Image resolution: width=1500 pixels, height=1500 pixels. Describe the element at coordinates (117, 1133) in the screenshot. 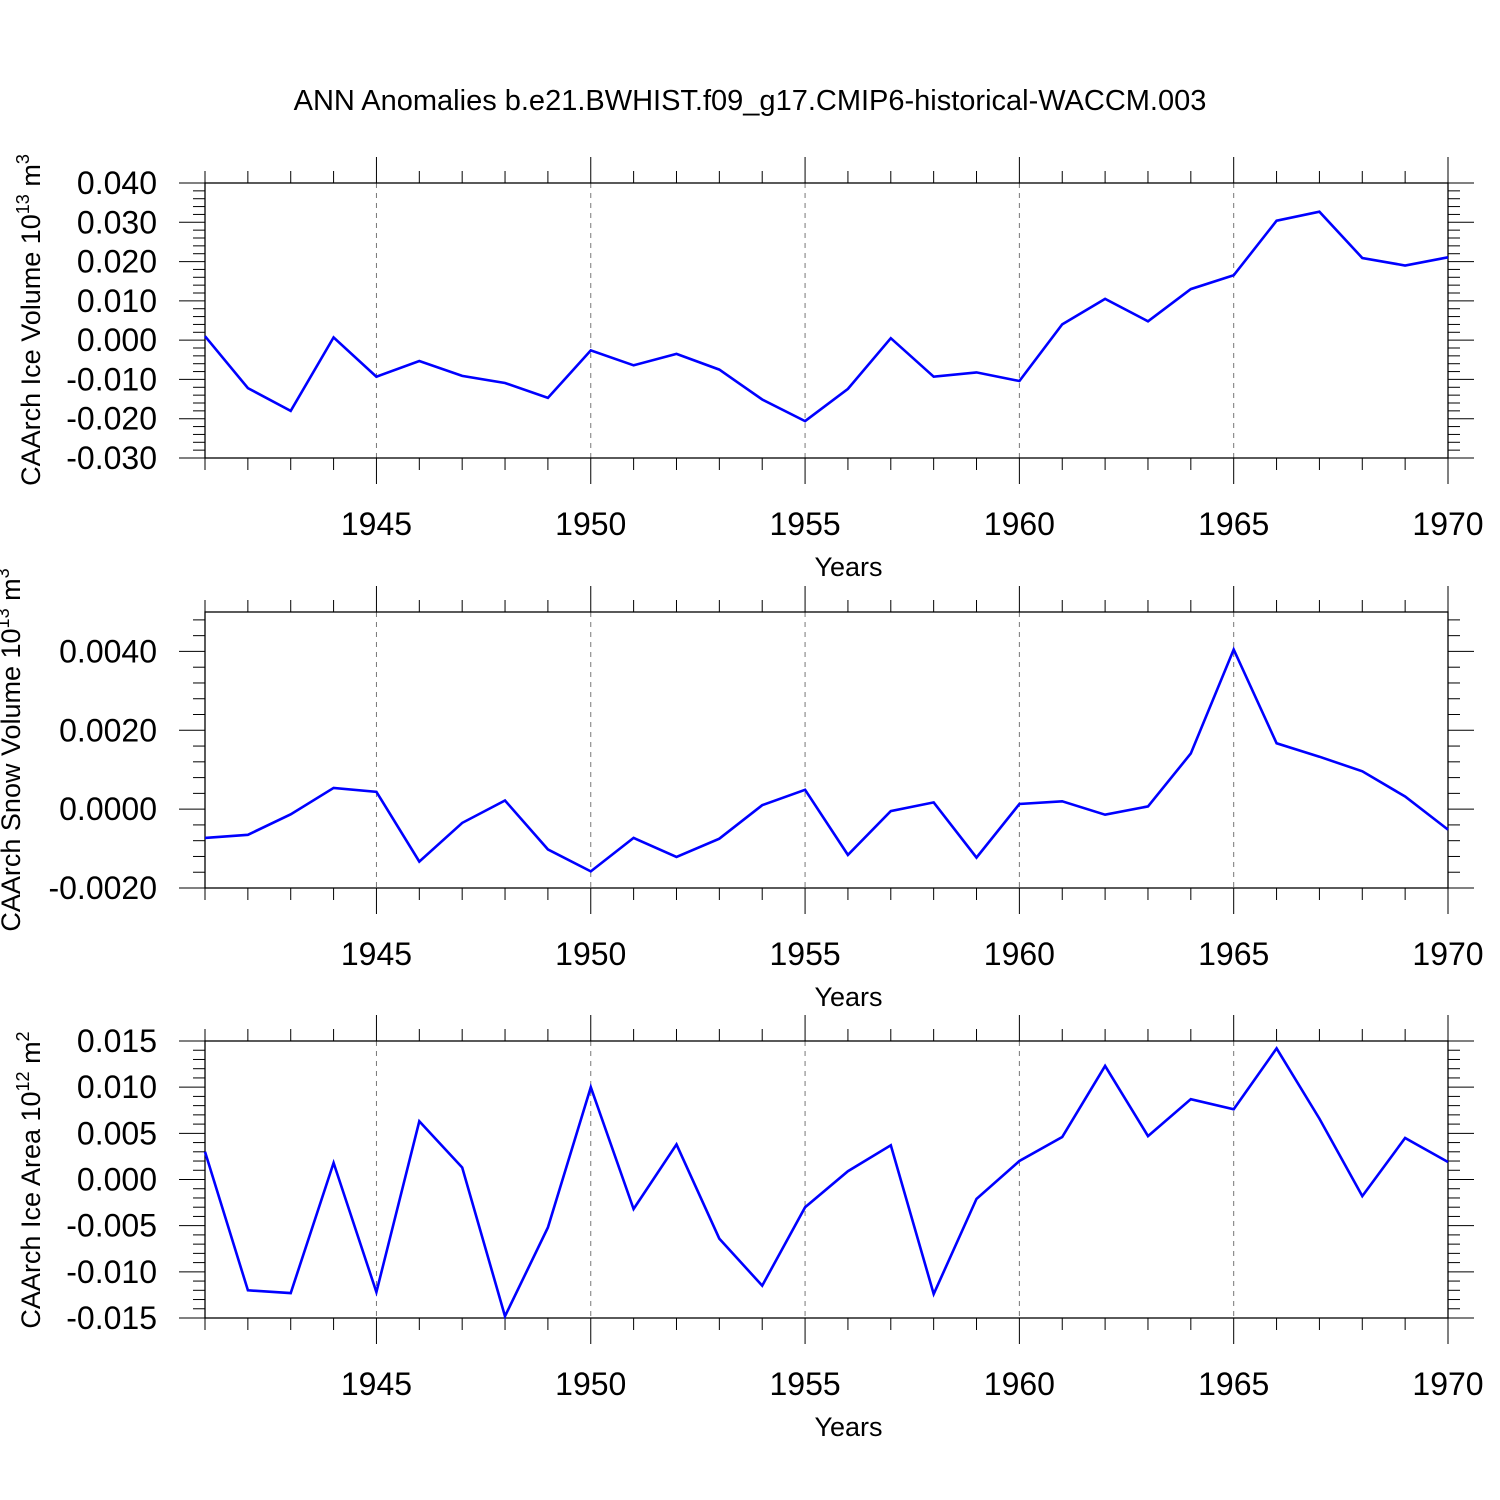

I see `y-tick-label: 0.005` at that location.